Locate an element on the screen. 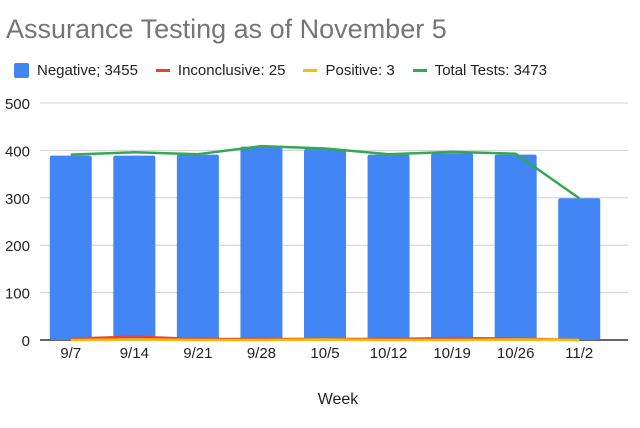 The height and width of the screenshot is (428, 640). y-tick-label: 400 is located at coordinates (17, 151).